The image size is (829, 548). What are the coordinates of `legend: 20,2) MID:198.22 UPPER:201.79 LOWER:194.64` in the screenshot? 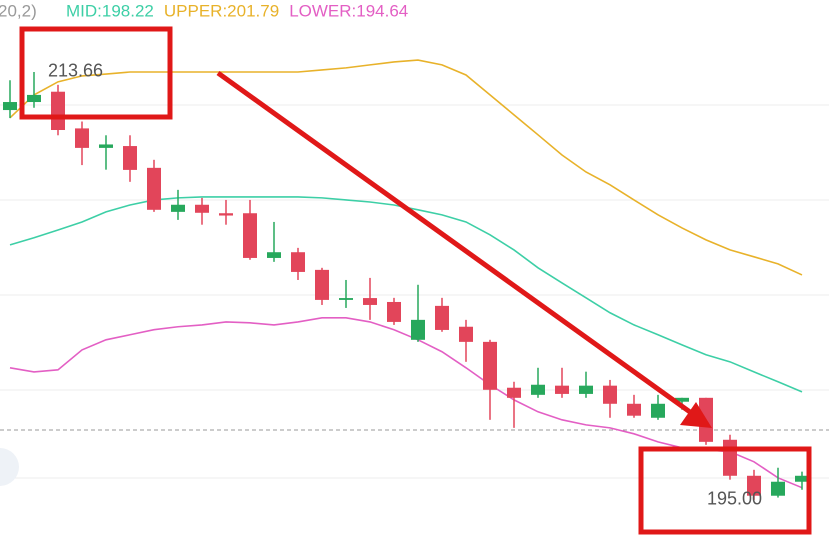 It's located at (204, 10).